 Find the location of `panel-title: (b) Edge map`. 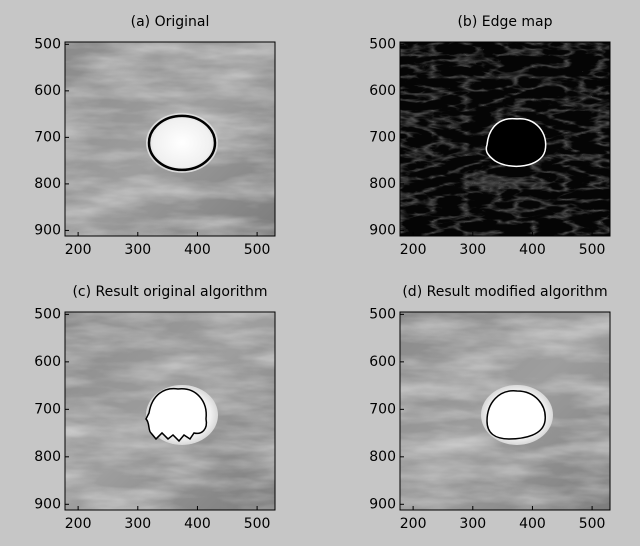

panel-title: (b) Edge map is located at coordinates (504, 22).